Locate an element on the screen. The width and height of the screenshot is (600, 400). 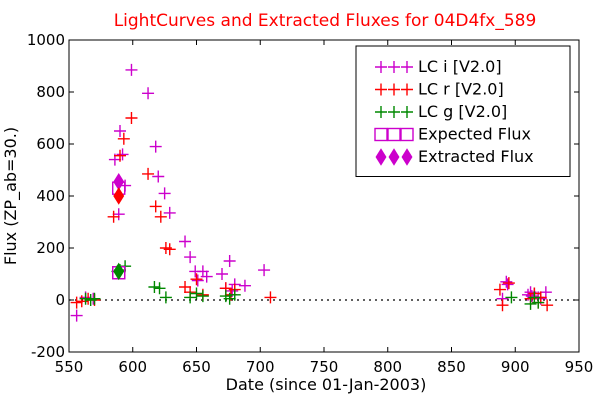
legend-label: LC i [V2.0] is located at coordinates (460, 66).